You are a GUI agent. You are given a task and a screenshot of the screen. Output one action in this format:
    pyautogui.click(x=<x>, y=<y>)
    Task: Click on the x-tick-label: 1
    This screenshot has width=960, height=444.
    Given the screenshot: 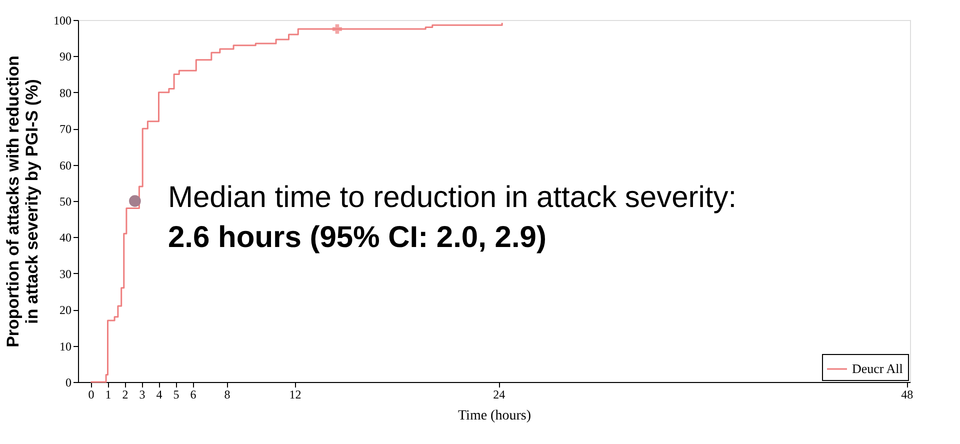 What is the action you would take?
    pyautogui.click(x=108, y=395)
    